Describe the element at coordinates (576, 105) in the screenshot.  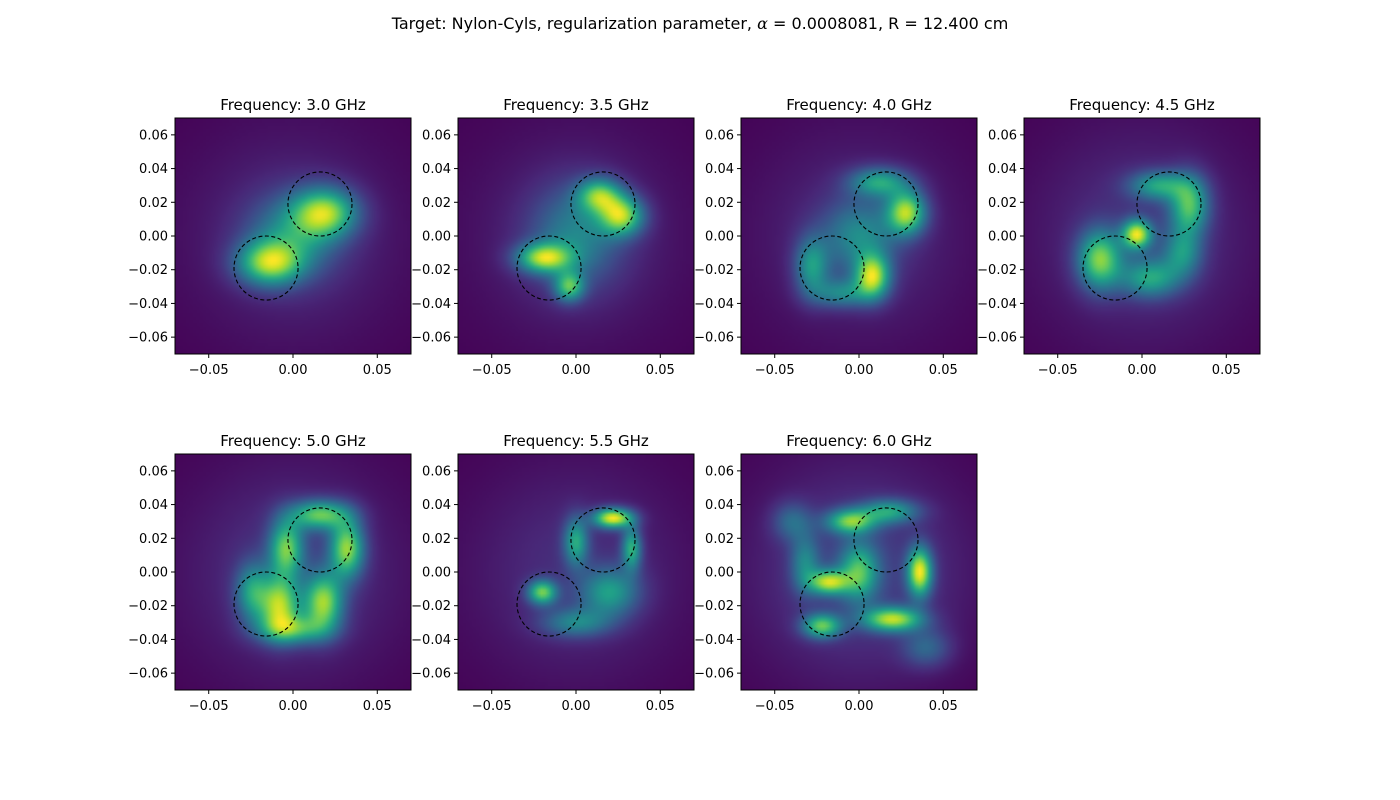
I see `subplot-title: Frequency: 3.5 GHz` at that location.